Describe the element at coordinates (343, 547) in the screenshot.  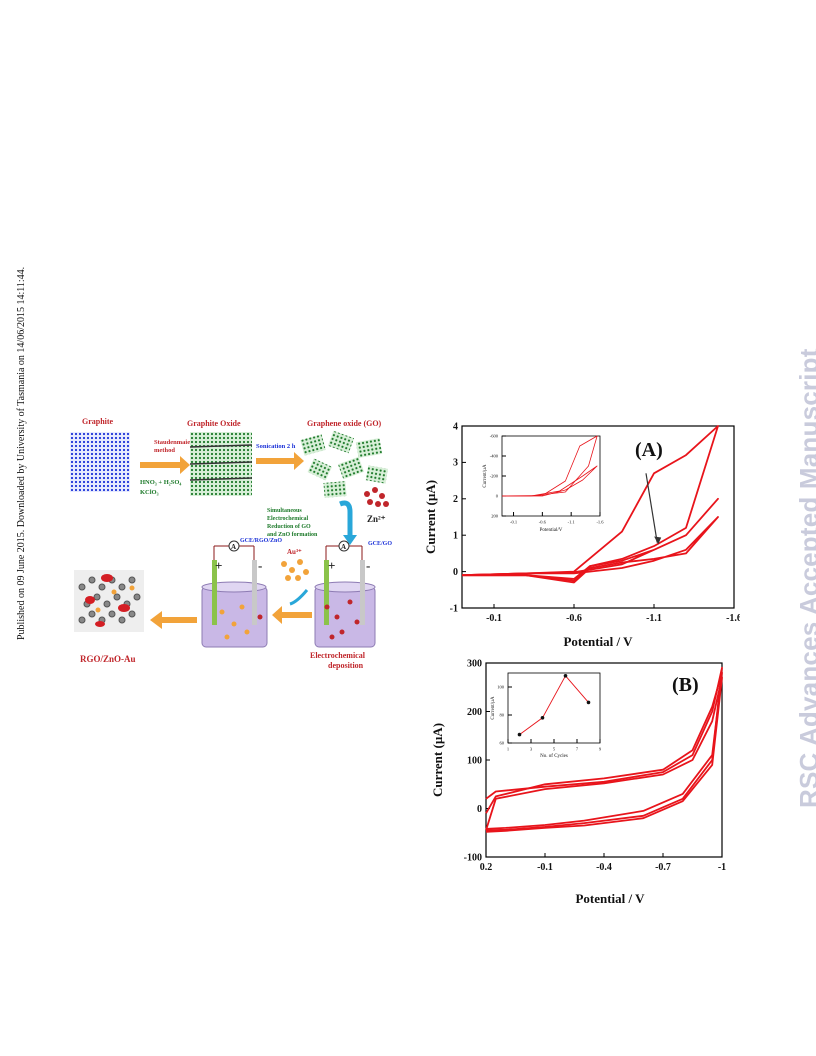
I see `ammeter-right: A` at that location.